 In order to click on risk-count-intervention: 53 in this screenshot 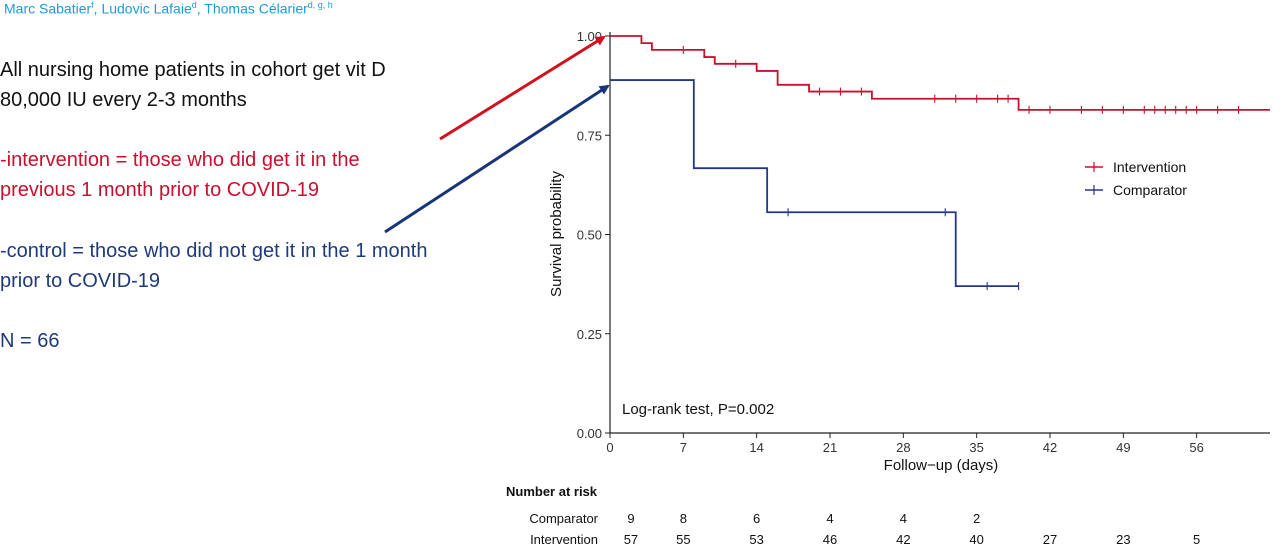, I will do `click(756, 539)`.